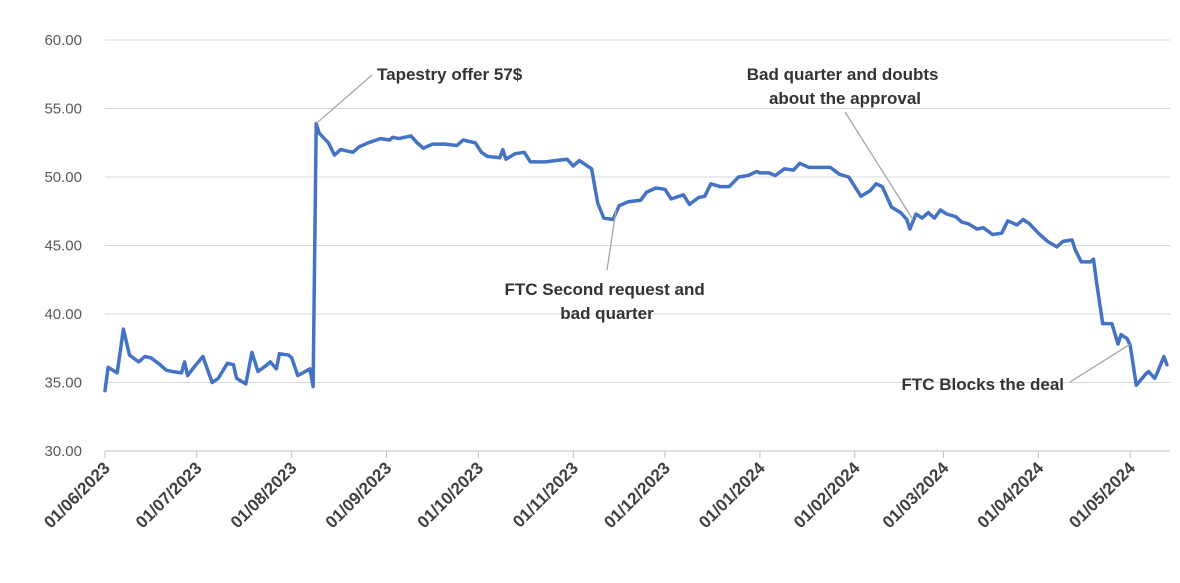 The width and height of the screenshot is (1180, 583). What do you see at coordinates (879, 165) in the screenshot?
I see `annotation-leader-bad-quarter-doubts` at bounding box center [879, 165].